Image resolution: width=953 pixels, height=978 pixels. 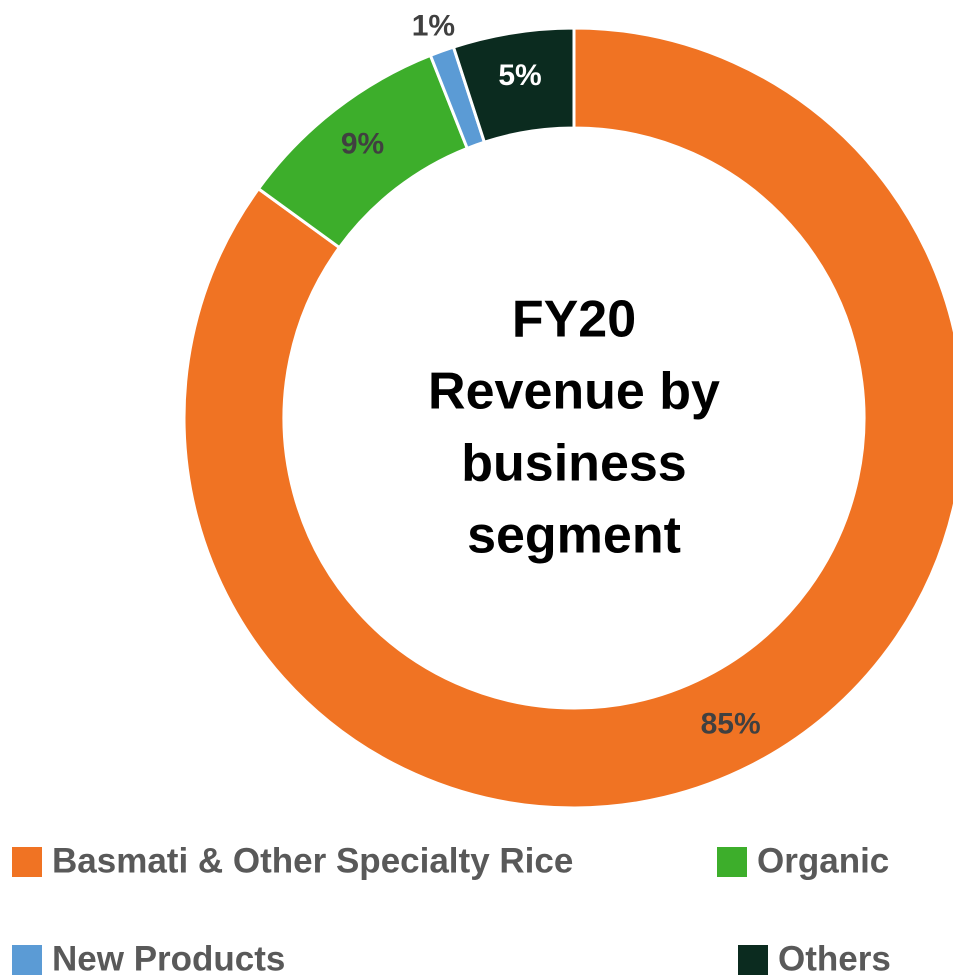 What do you see at coordinates (823, 860) in the screenshot?
I see `legend-label: Organic` at bounding box center [823, 860].